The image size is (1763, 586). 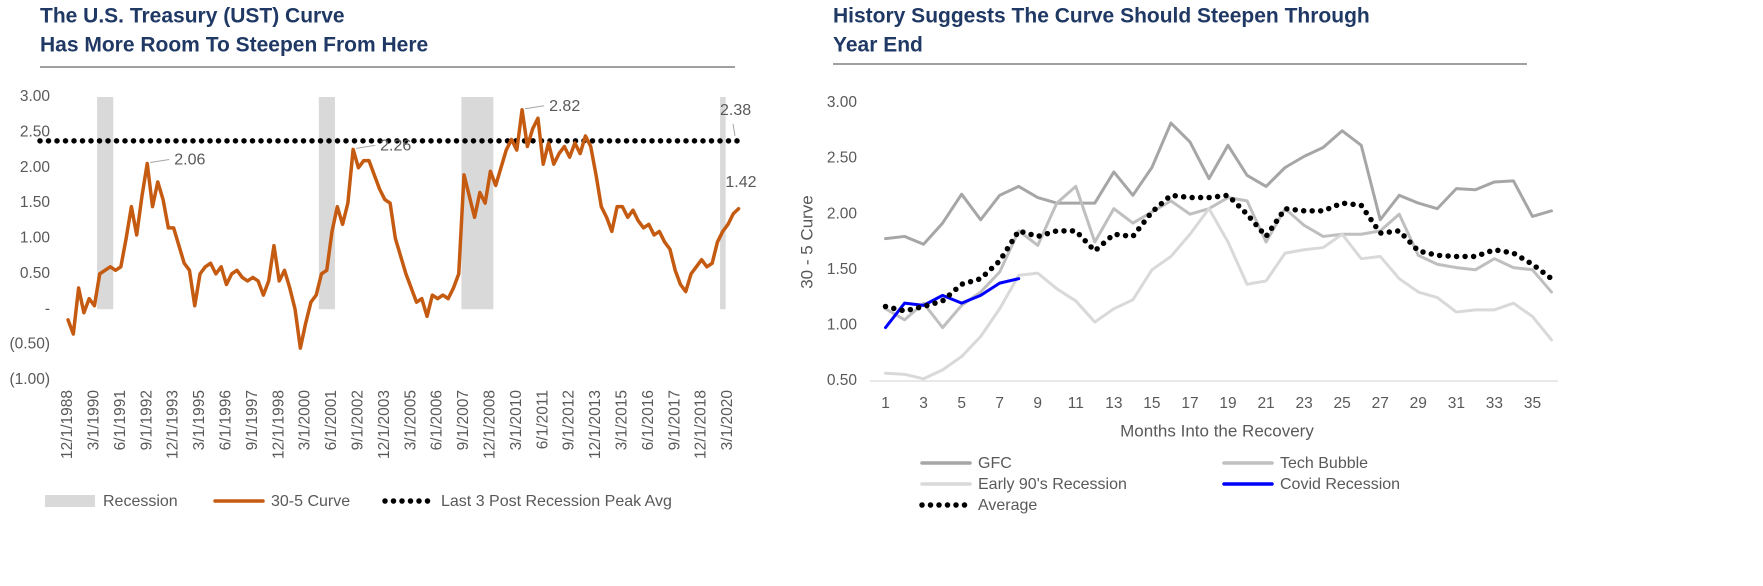 I want to click on x-tick-label: 12/1/1993, so click(x=173, y=424).